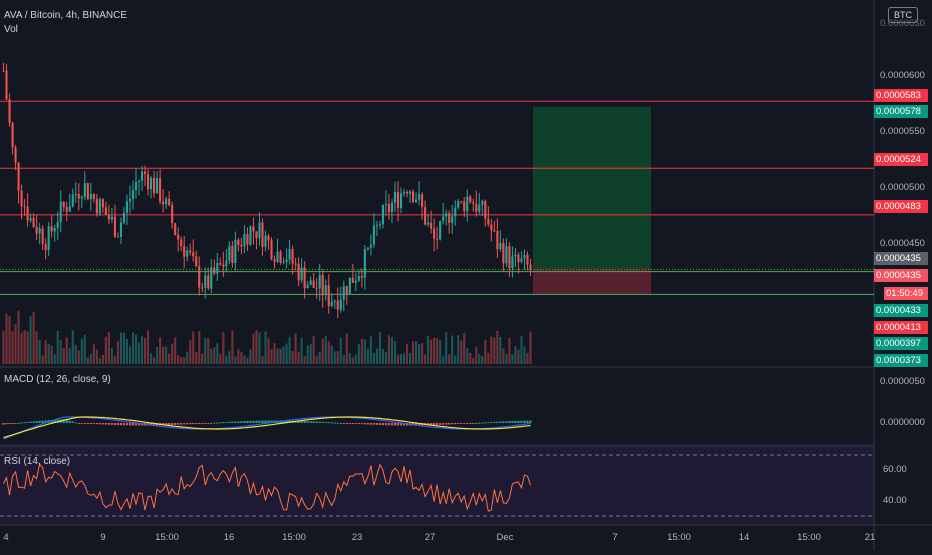 The height and width of the screenshot is (555, 932). Describe the element at coordinates (57, 379) in the screenshot. I see `macd-label: MACD (12, 26, close, 9)` at that location.